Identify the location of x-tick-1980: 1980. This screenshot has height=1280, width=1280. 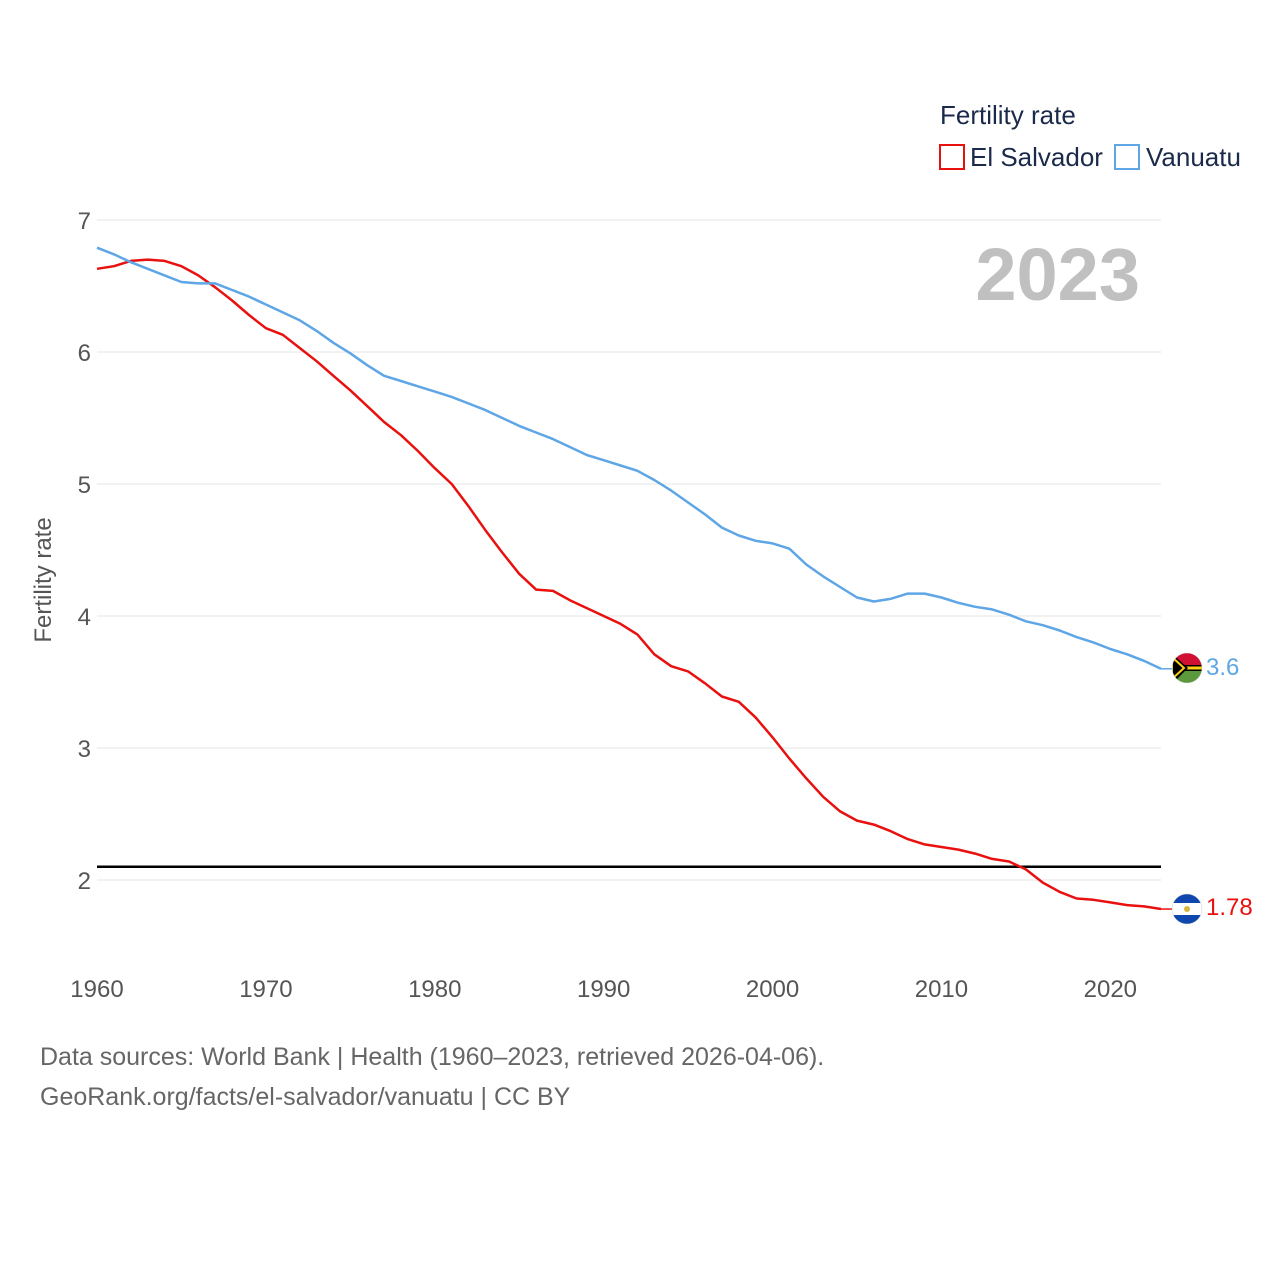
(434, 989).